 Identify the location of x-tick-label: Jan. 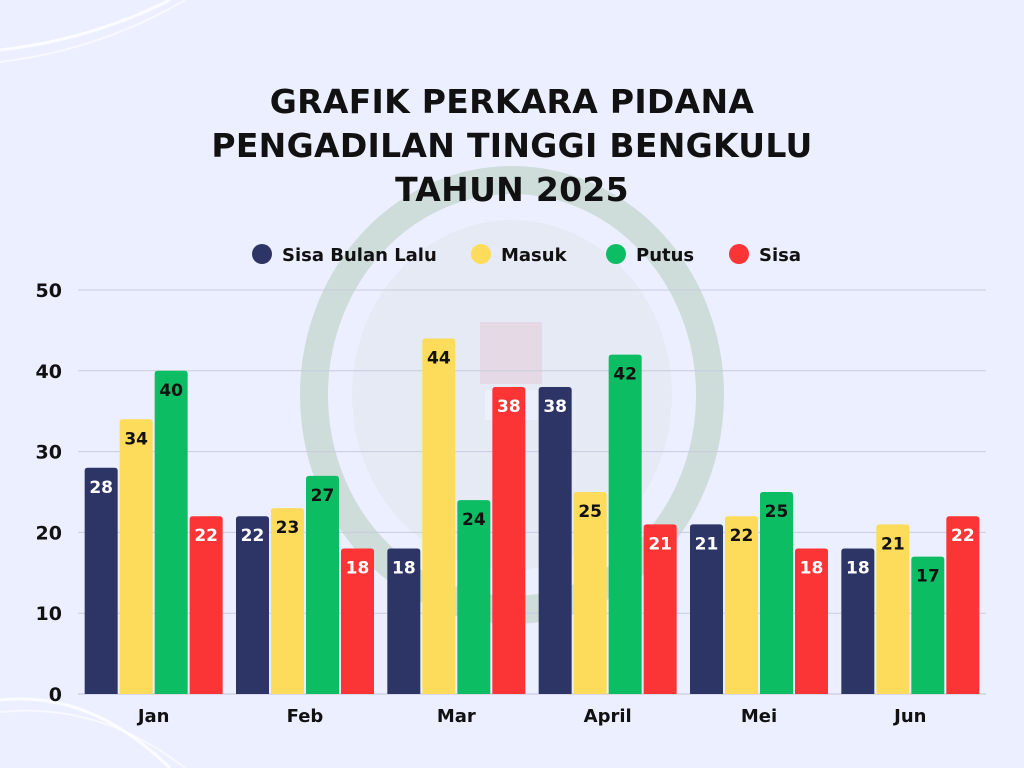
(153, 716).